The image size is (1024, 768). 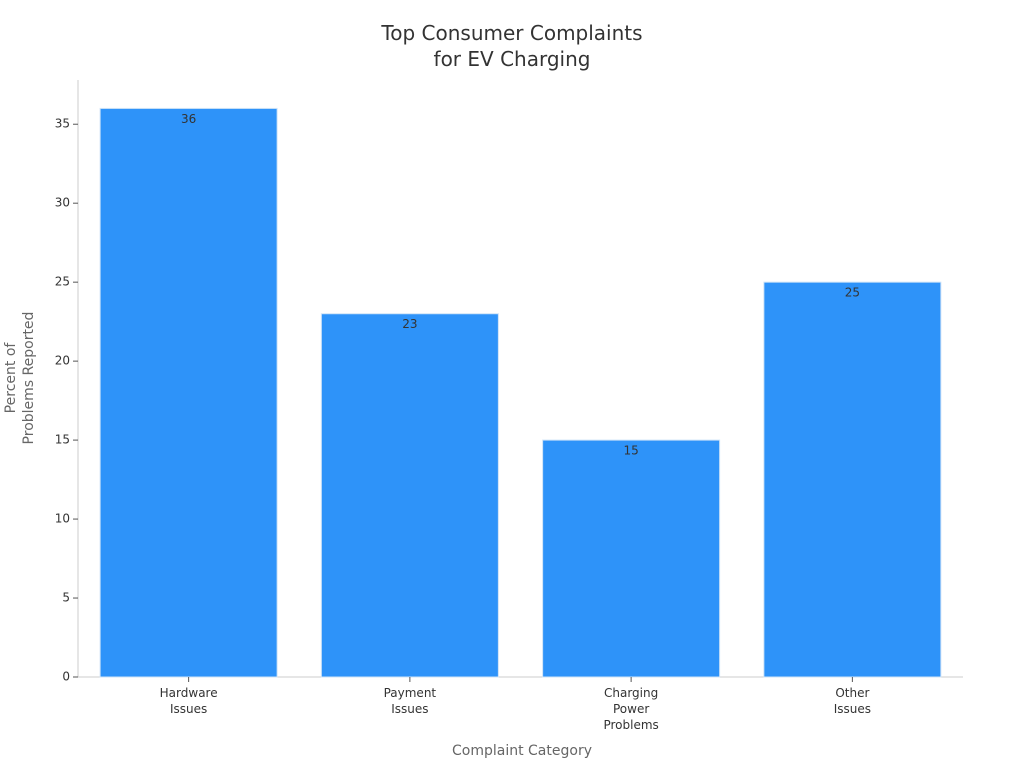 What do you see at coordinates (20, 378) in the screenshot?
I see `y-axis-label: Percent of Problems Reported` at bounding box center [20, 378].